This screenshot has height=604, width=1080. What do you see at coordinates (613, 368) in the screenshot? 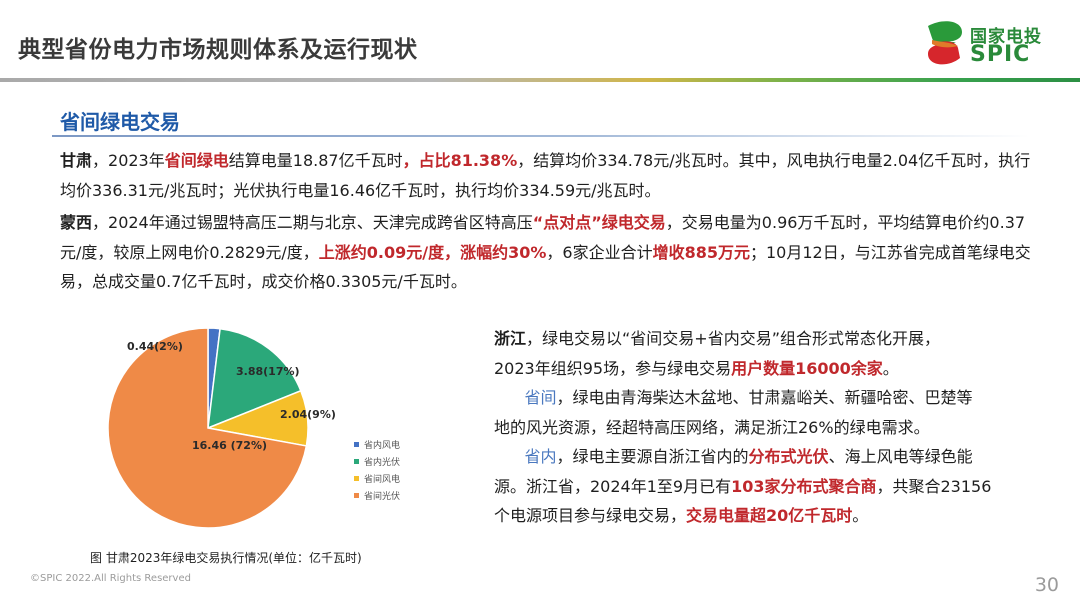
I see `zhejiang-text-2a: 2023年组织95场，参与绿电交易` at bounding box center [613, 368].